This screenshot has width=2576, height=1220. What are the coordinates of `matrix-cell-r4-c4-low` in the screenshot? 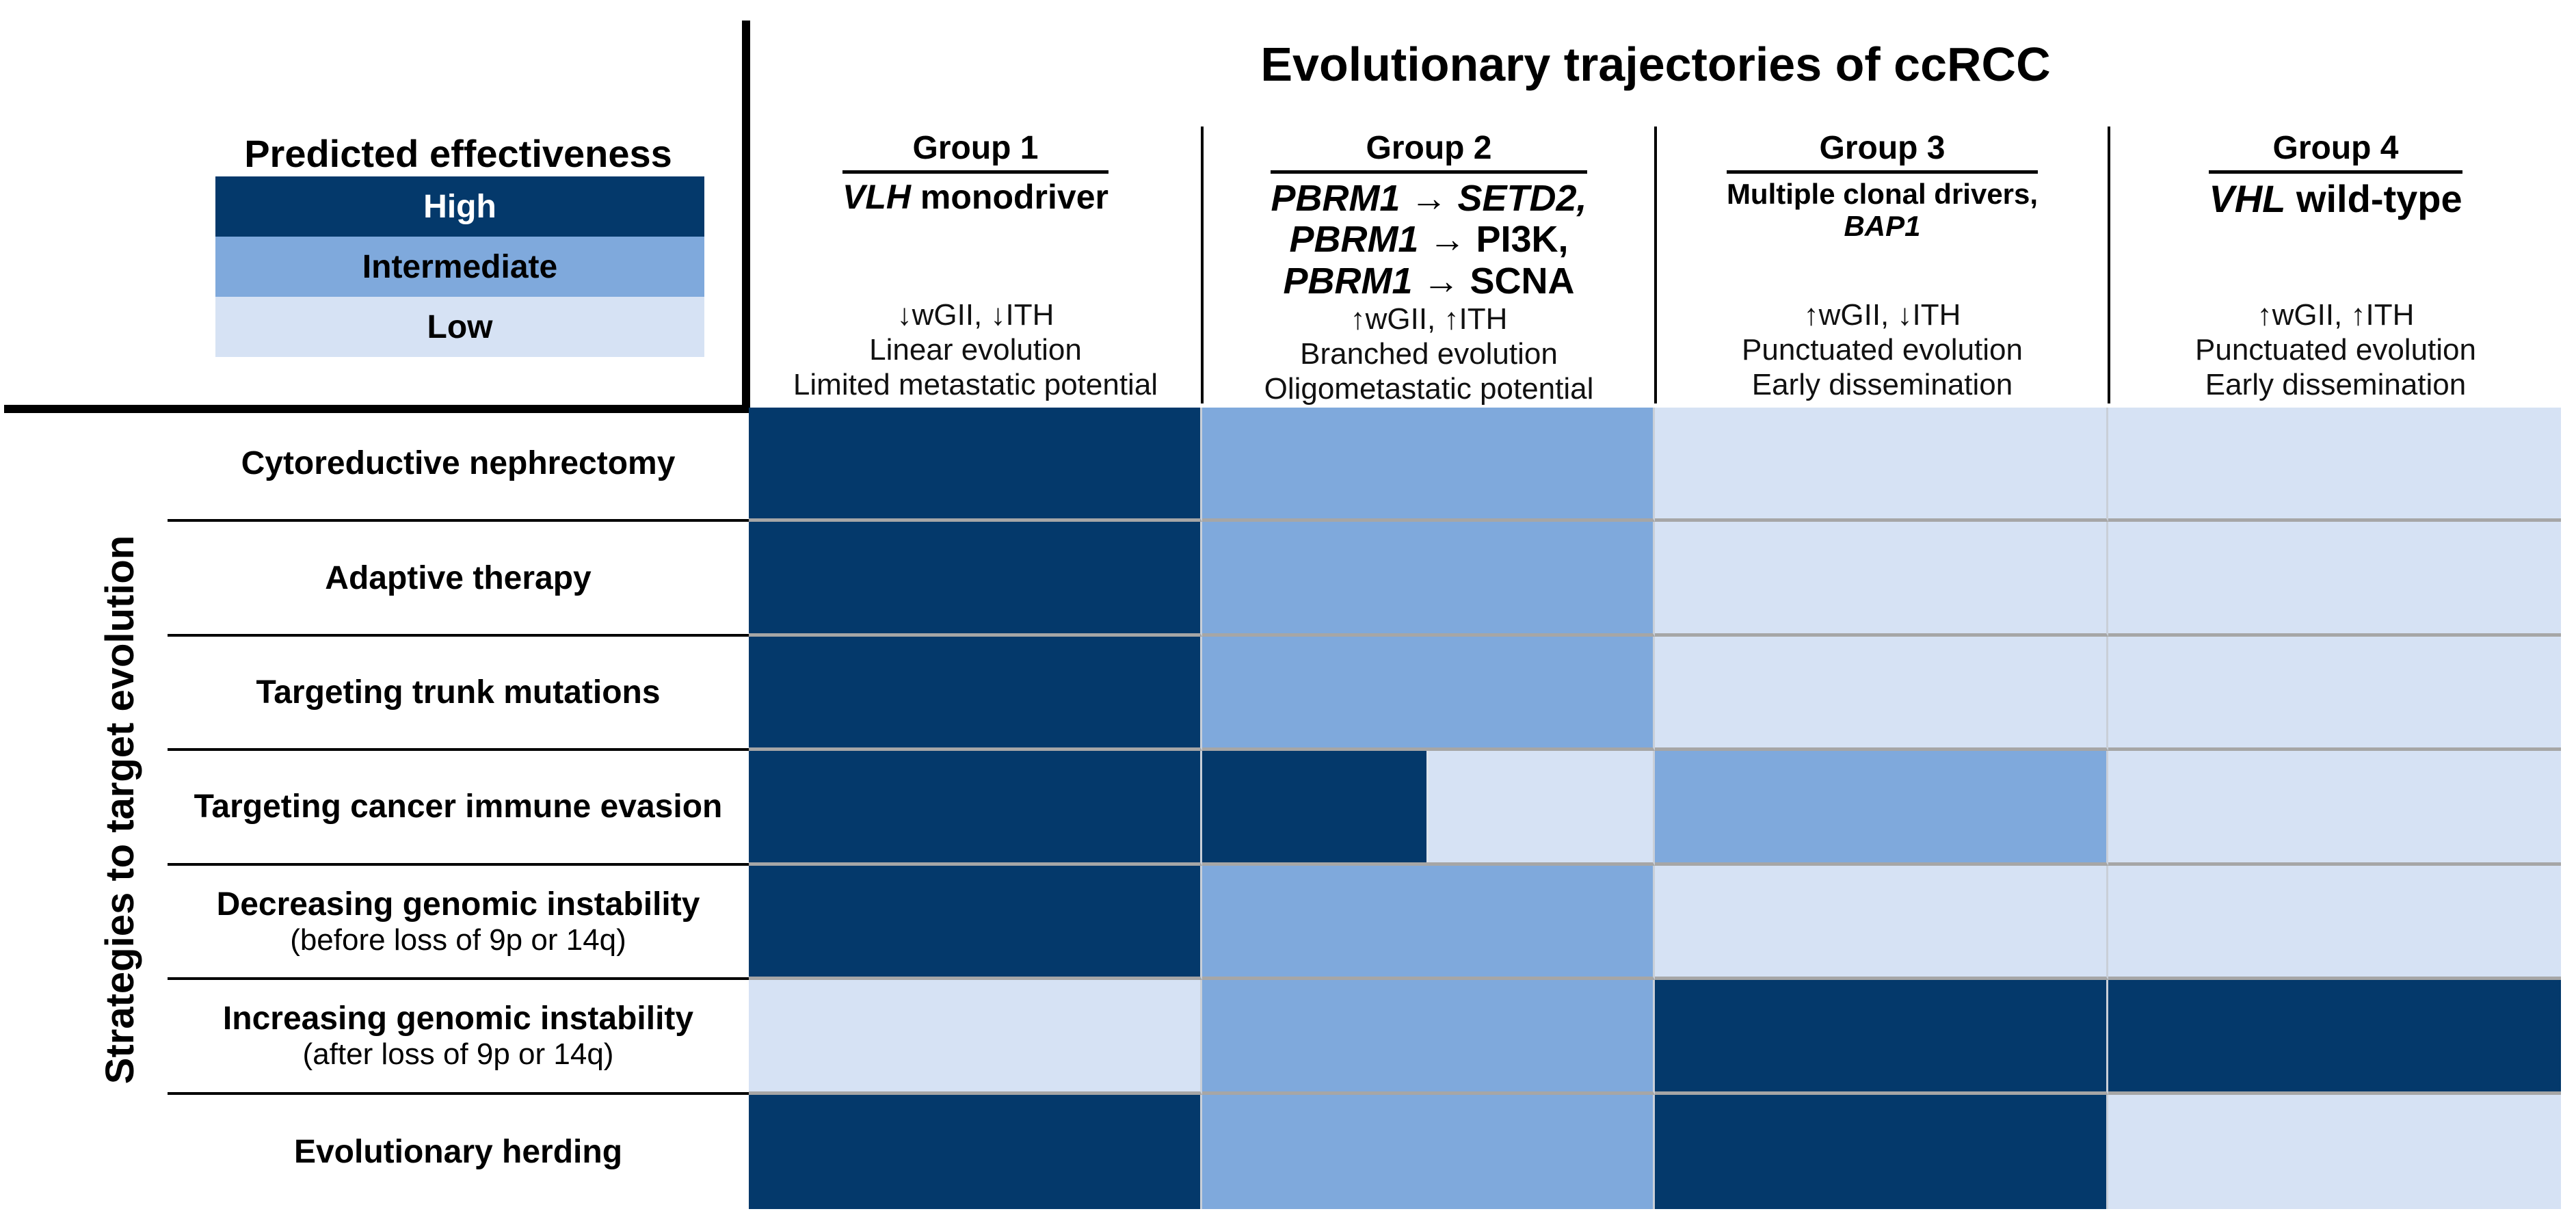 It's located at (2334, 808).